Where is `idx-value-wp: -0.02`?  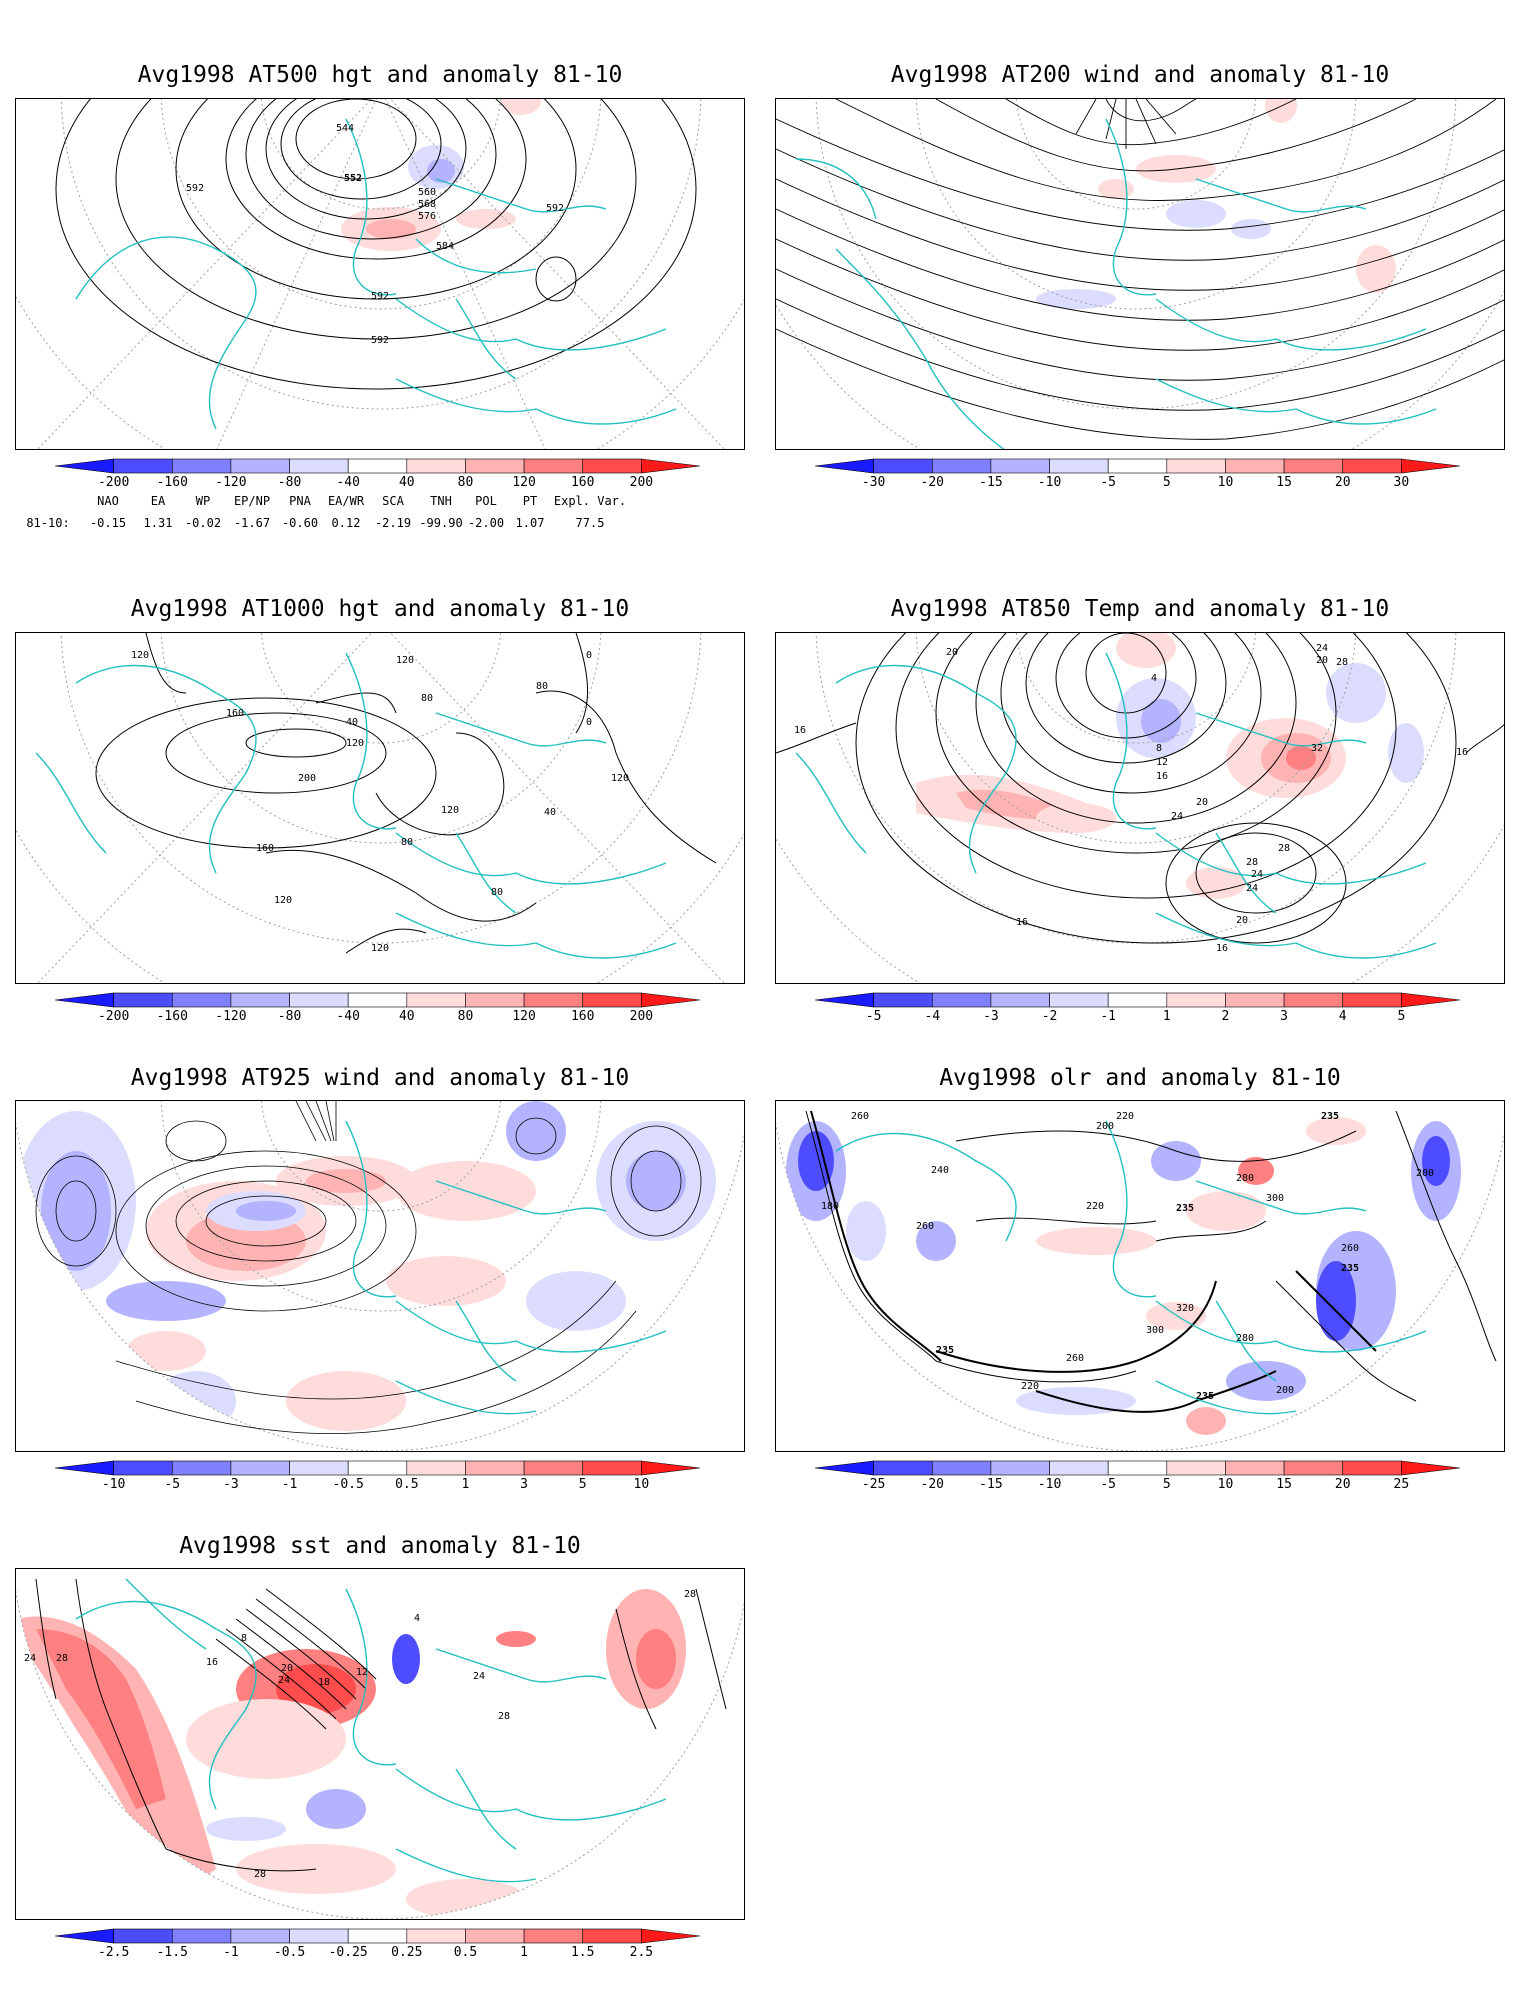
idx-value-wp: -0.02 is located at coordinates (203, 523).